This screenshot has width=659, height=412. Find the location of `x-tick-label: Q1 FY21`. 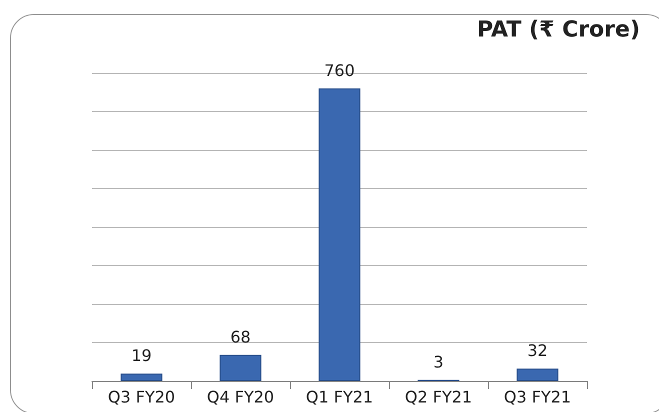

x-tick-label: Q1 FY21 is located at coordinates (340, 397).